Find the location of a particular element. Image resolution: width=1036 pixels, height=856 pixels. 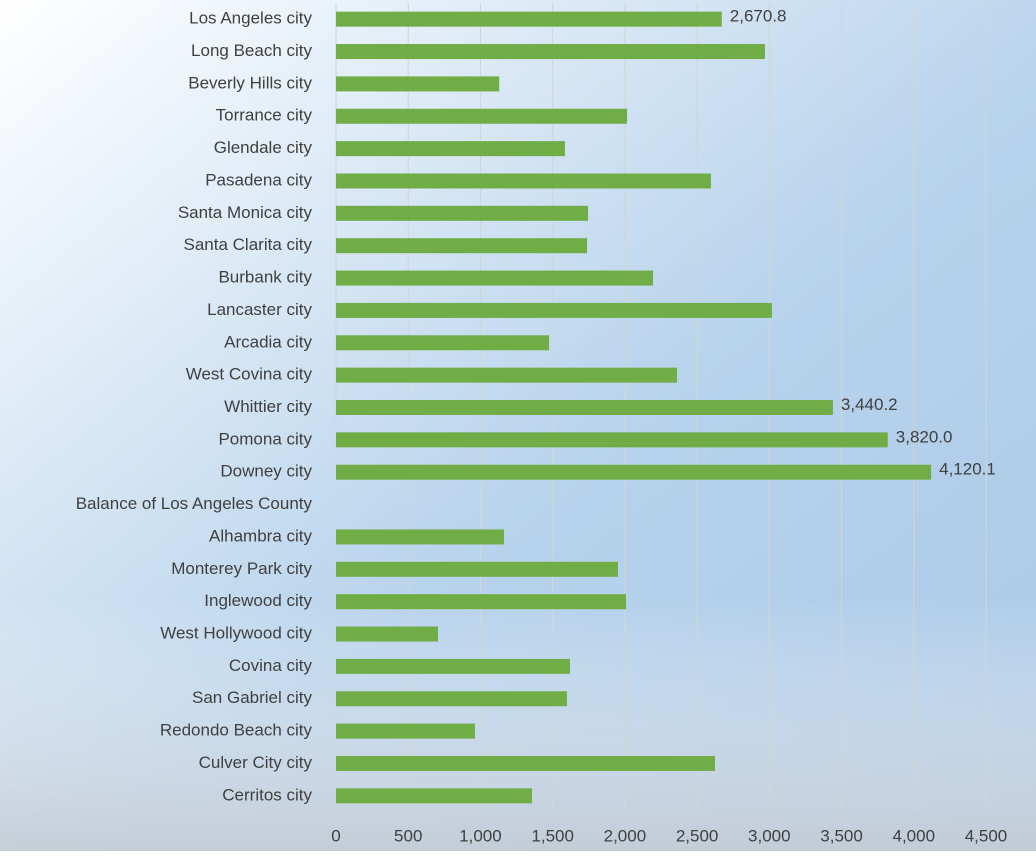

data-label: 4,120.1 is located at coordinates (967, 469).